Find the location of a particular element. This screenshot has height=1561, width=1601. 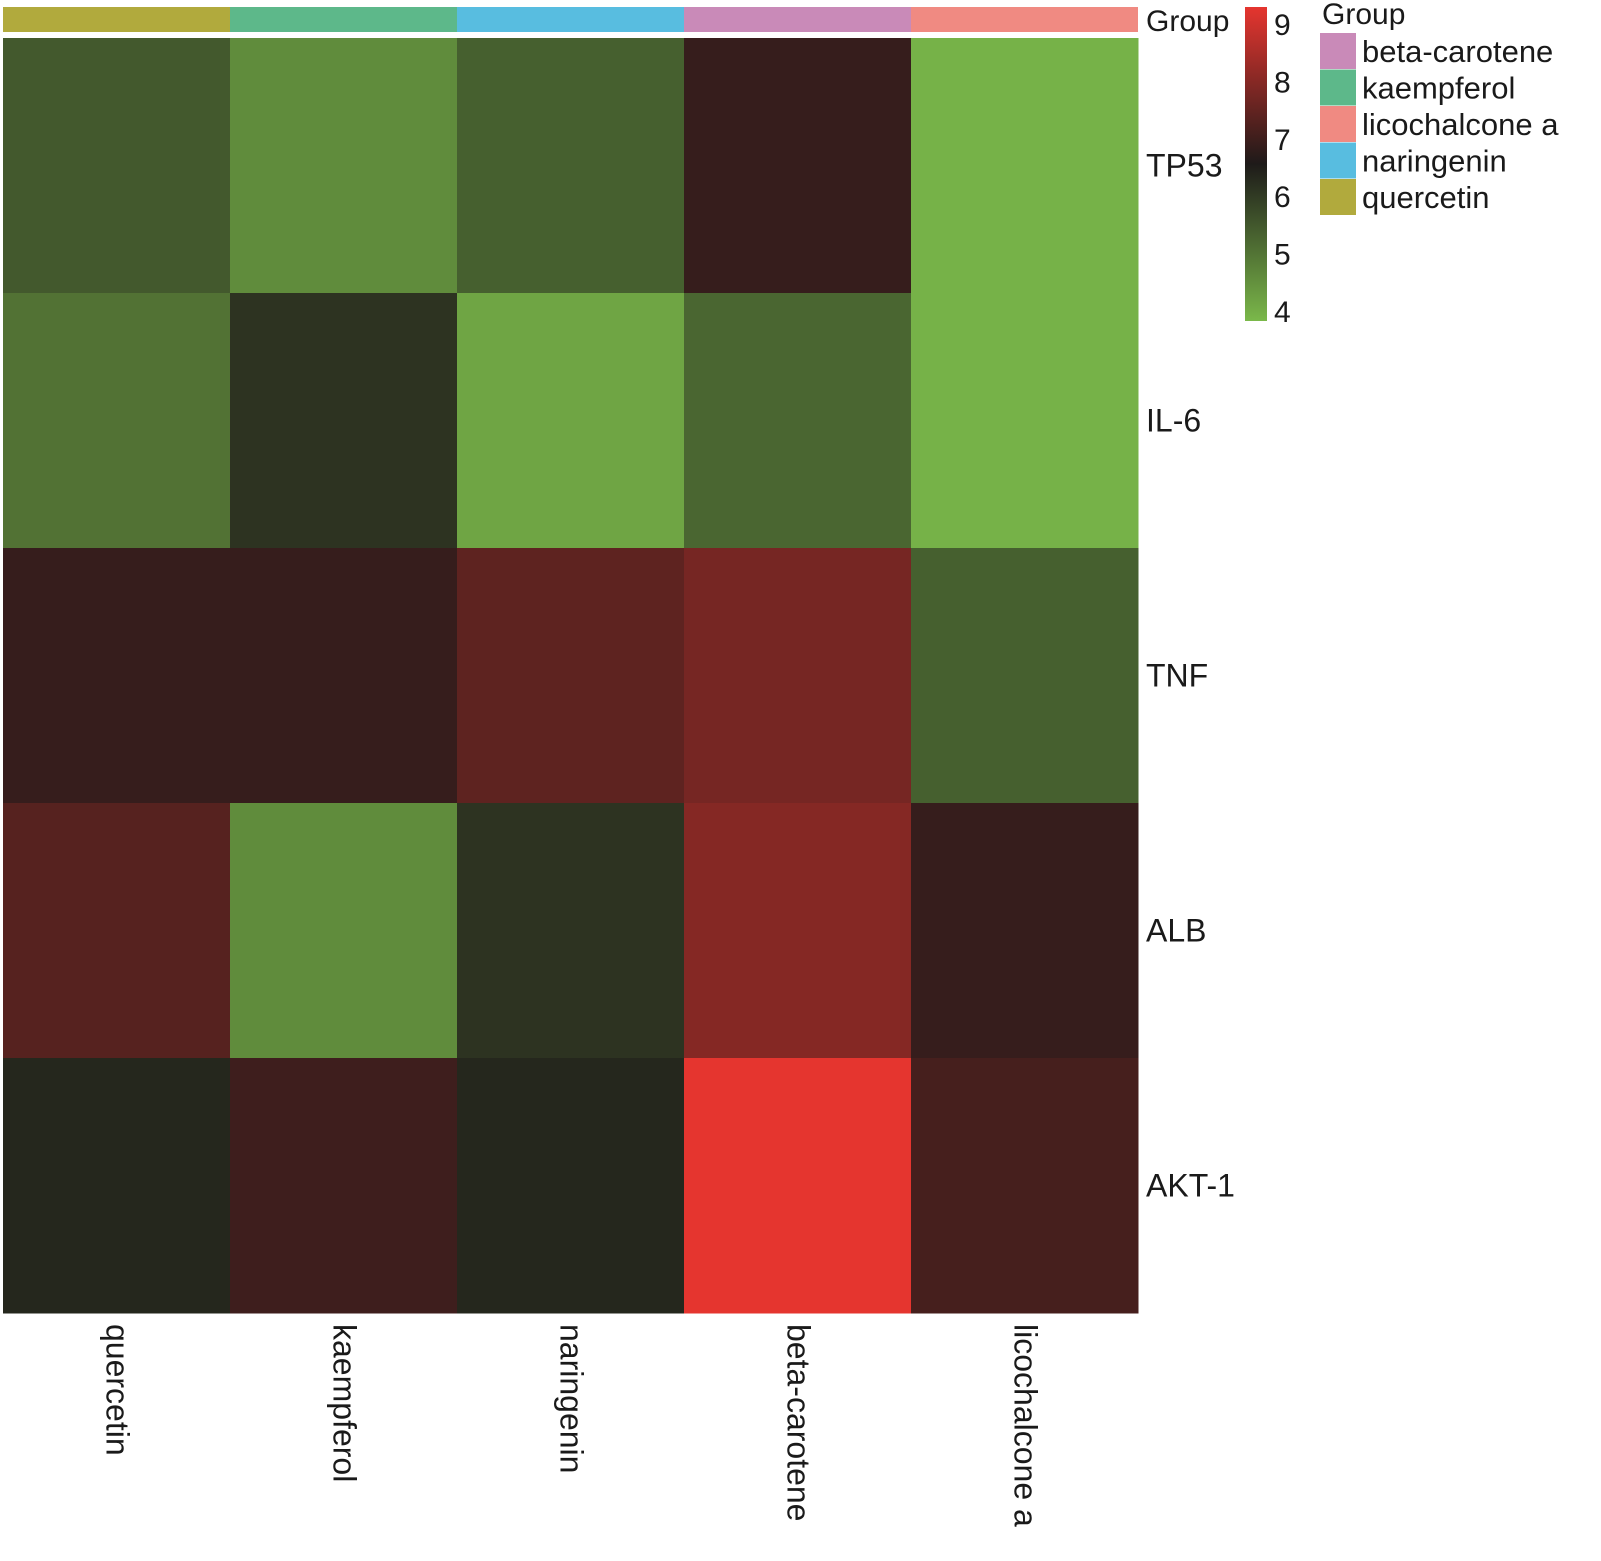

row-label: ALB is located at coordinates (1176, 931).